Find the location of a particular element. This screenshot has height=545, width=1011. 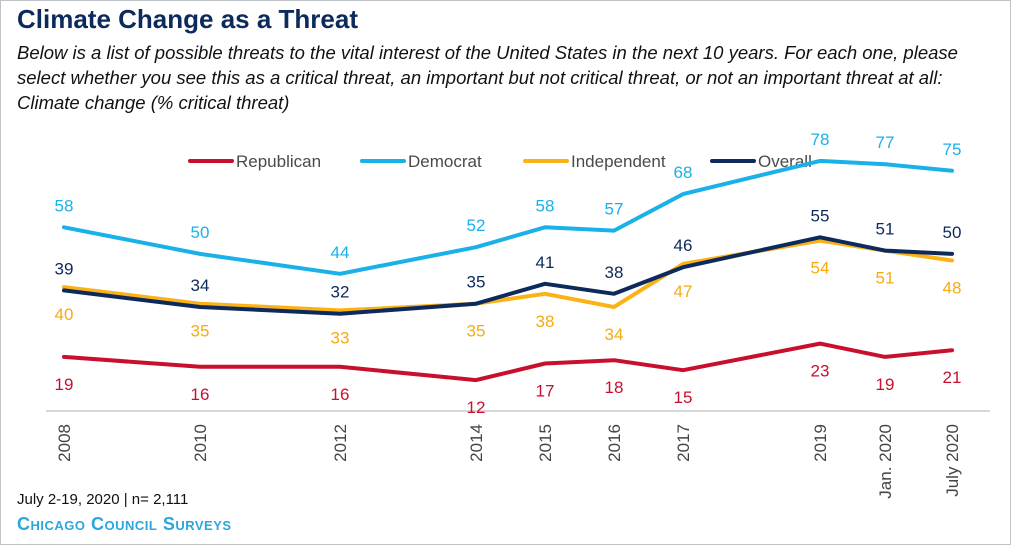

legend-label-republican: Republican is located at coordinates (278, 161).